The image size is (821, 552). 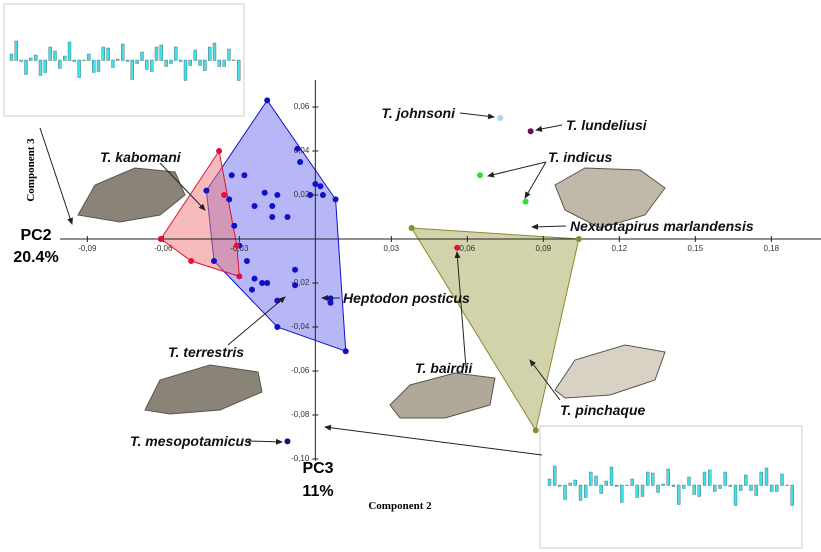 I want to click on x-tick-label: 0,12, so click(x=620, y=248).